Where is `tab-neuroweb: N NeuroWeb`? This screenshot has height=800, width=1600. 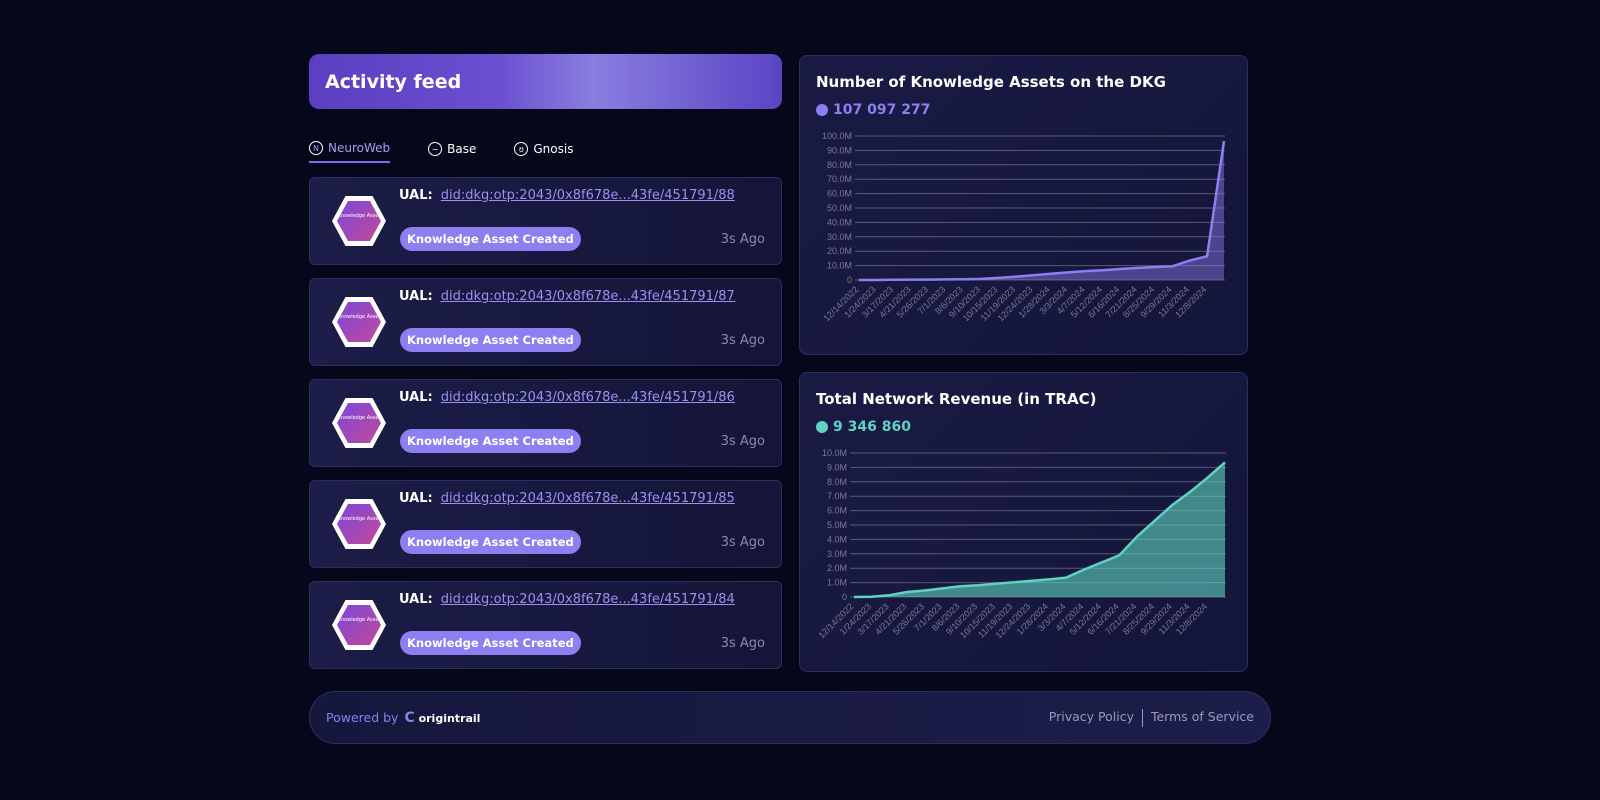 tab-neuroweb: N NeuroWeb is located at coordinates (350, 152).